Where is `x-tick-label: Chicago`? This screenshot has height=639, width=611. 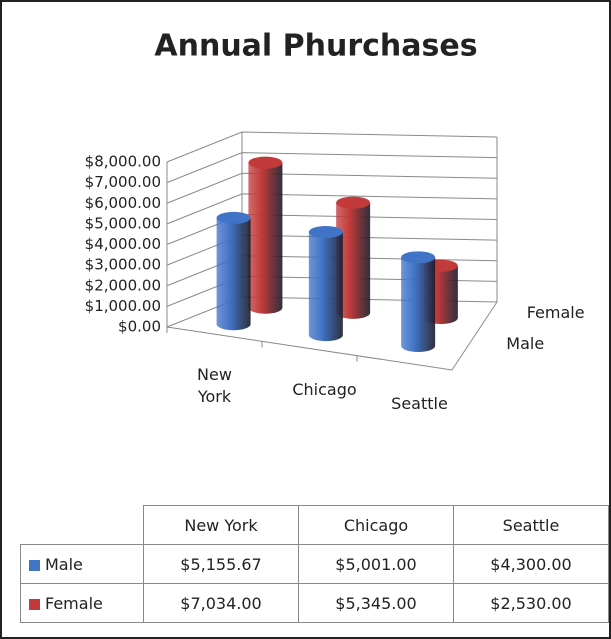
x-tick-label: Chicago is located at coordinates (324, 389).